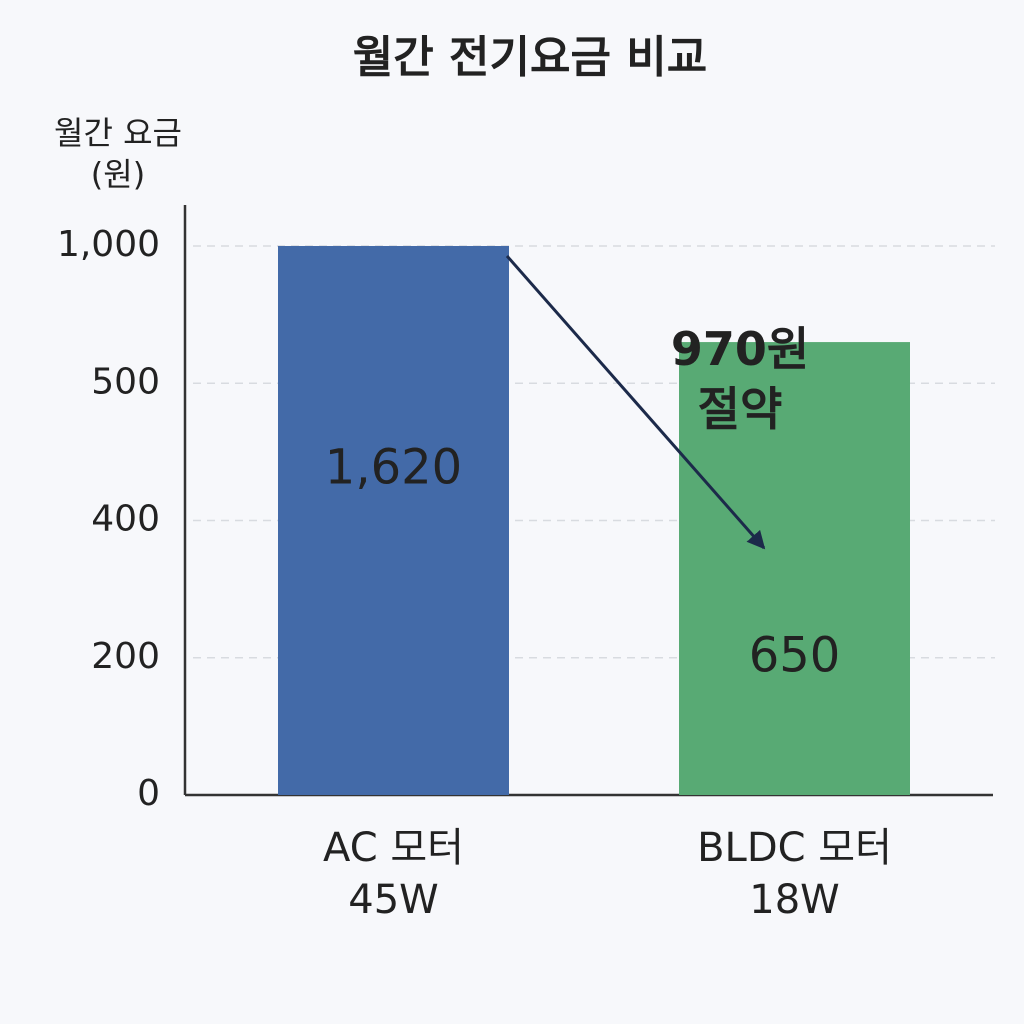 The image size is (1024, 1024). I want to click on x-tick-label: BLDC 모터 18W, so click(794, 874).